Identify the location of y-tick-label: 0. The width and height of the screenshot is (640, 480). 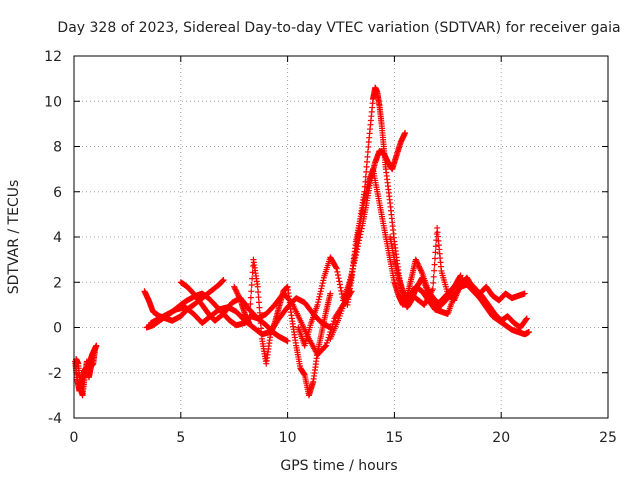
(57, 329).